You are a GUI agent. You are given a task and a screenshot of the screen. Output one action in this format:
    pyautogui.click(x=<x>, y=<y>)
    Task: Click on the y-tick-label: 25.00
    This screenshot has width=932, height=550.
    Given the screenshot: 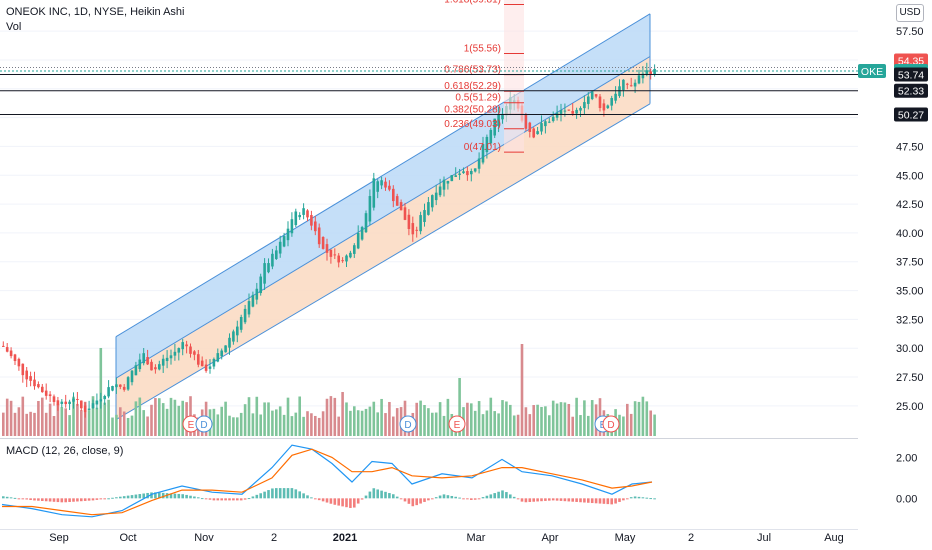 What is the action you would take?
    pyautogui.click(x=910, y=407)
    